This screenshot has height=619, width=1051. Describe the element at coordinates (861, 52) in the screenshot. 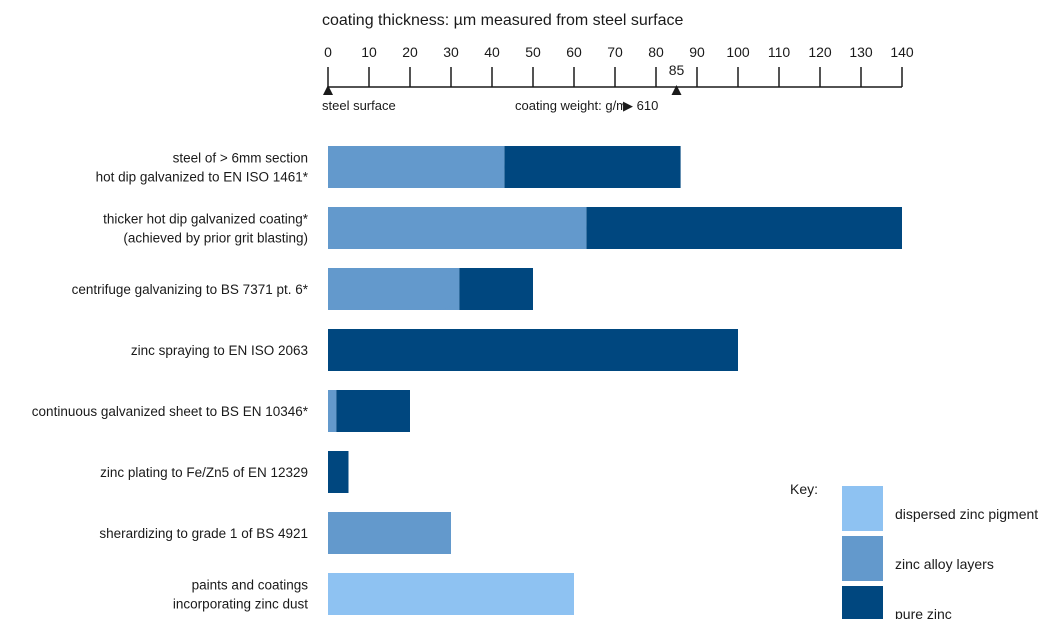

I see `tick-label-130: 130` at that location.